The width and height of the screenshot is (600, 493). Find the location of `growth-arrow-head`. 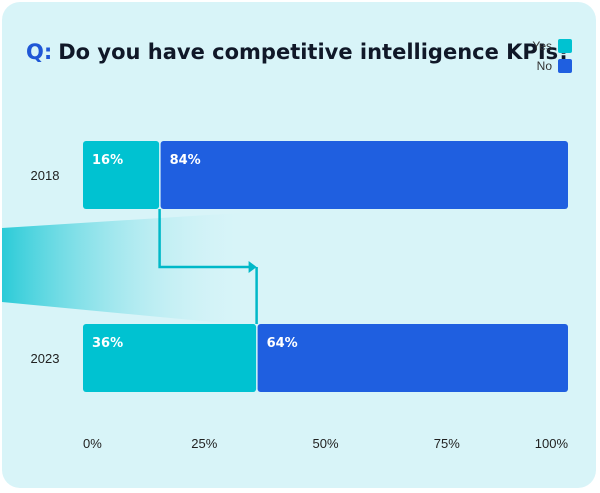

growth-arrow-head is located at coordinates (252, 267).